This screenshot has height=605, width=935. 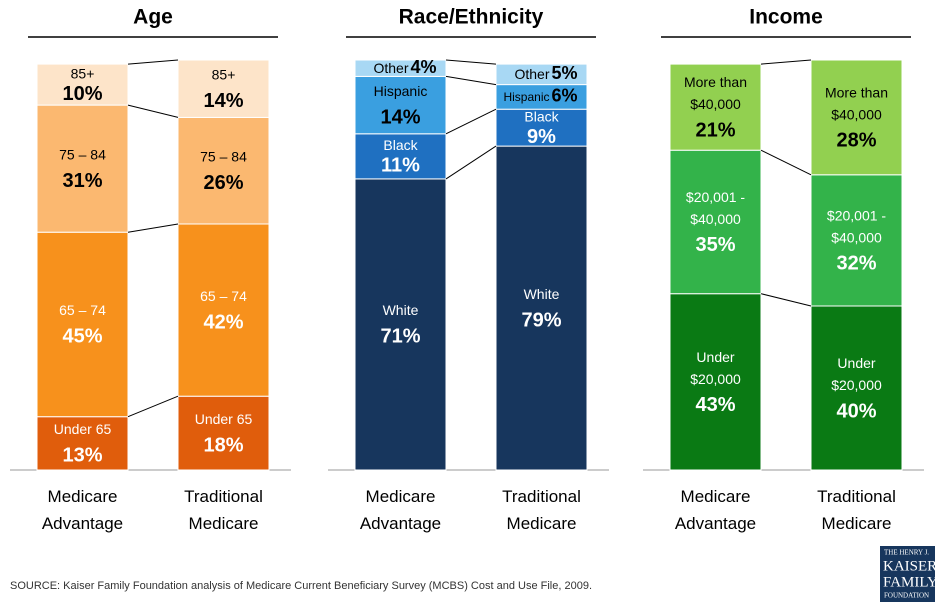 What do you see at coordinates (715, 245) in the screenshot?
I see `value-label: 35%` at bounding box center [715, 245].